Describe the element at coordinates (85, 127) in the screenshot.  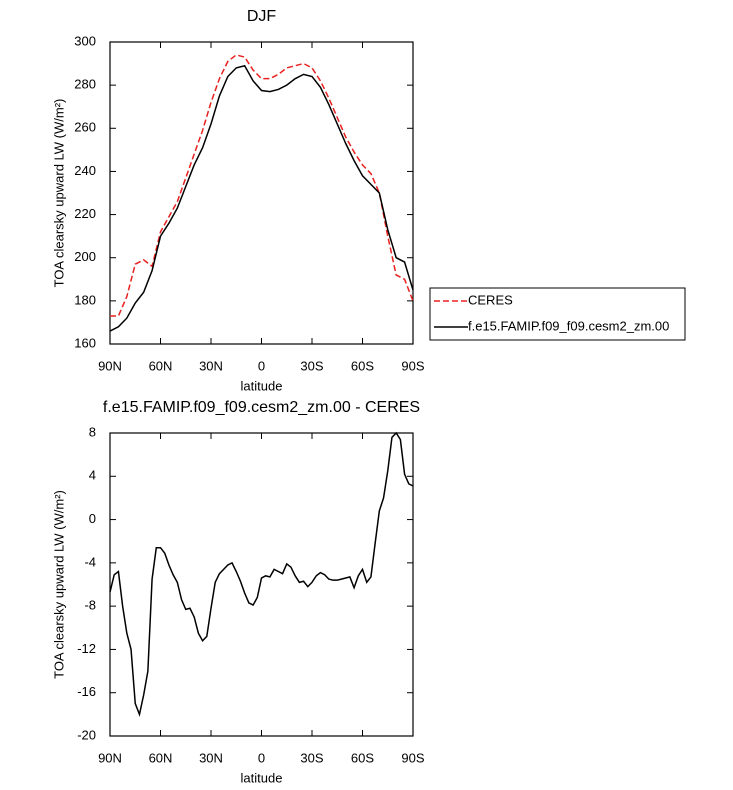
I see `y-tick-label: 260` at that location.